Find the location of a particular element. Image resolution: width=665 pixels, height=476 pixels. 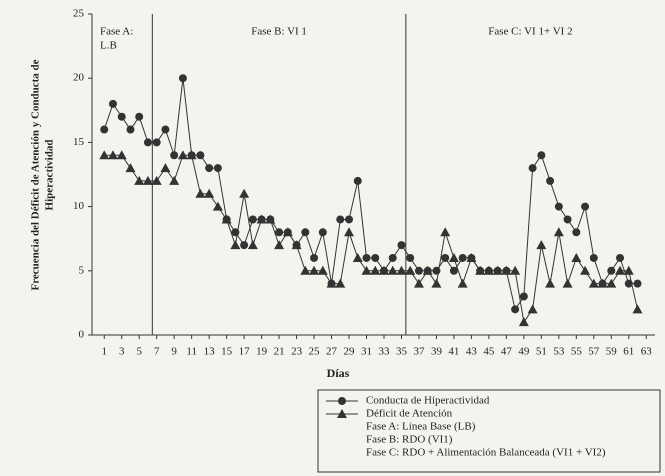

legend-note: Fase A: Línea Base (LB) is located at coordinates (421, 427).